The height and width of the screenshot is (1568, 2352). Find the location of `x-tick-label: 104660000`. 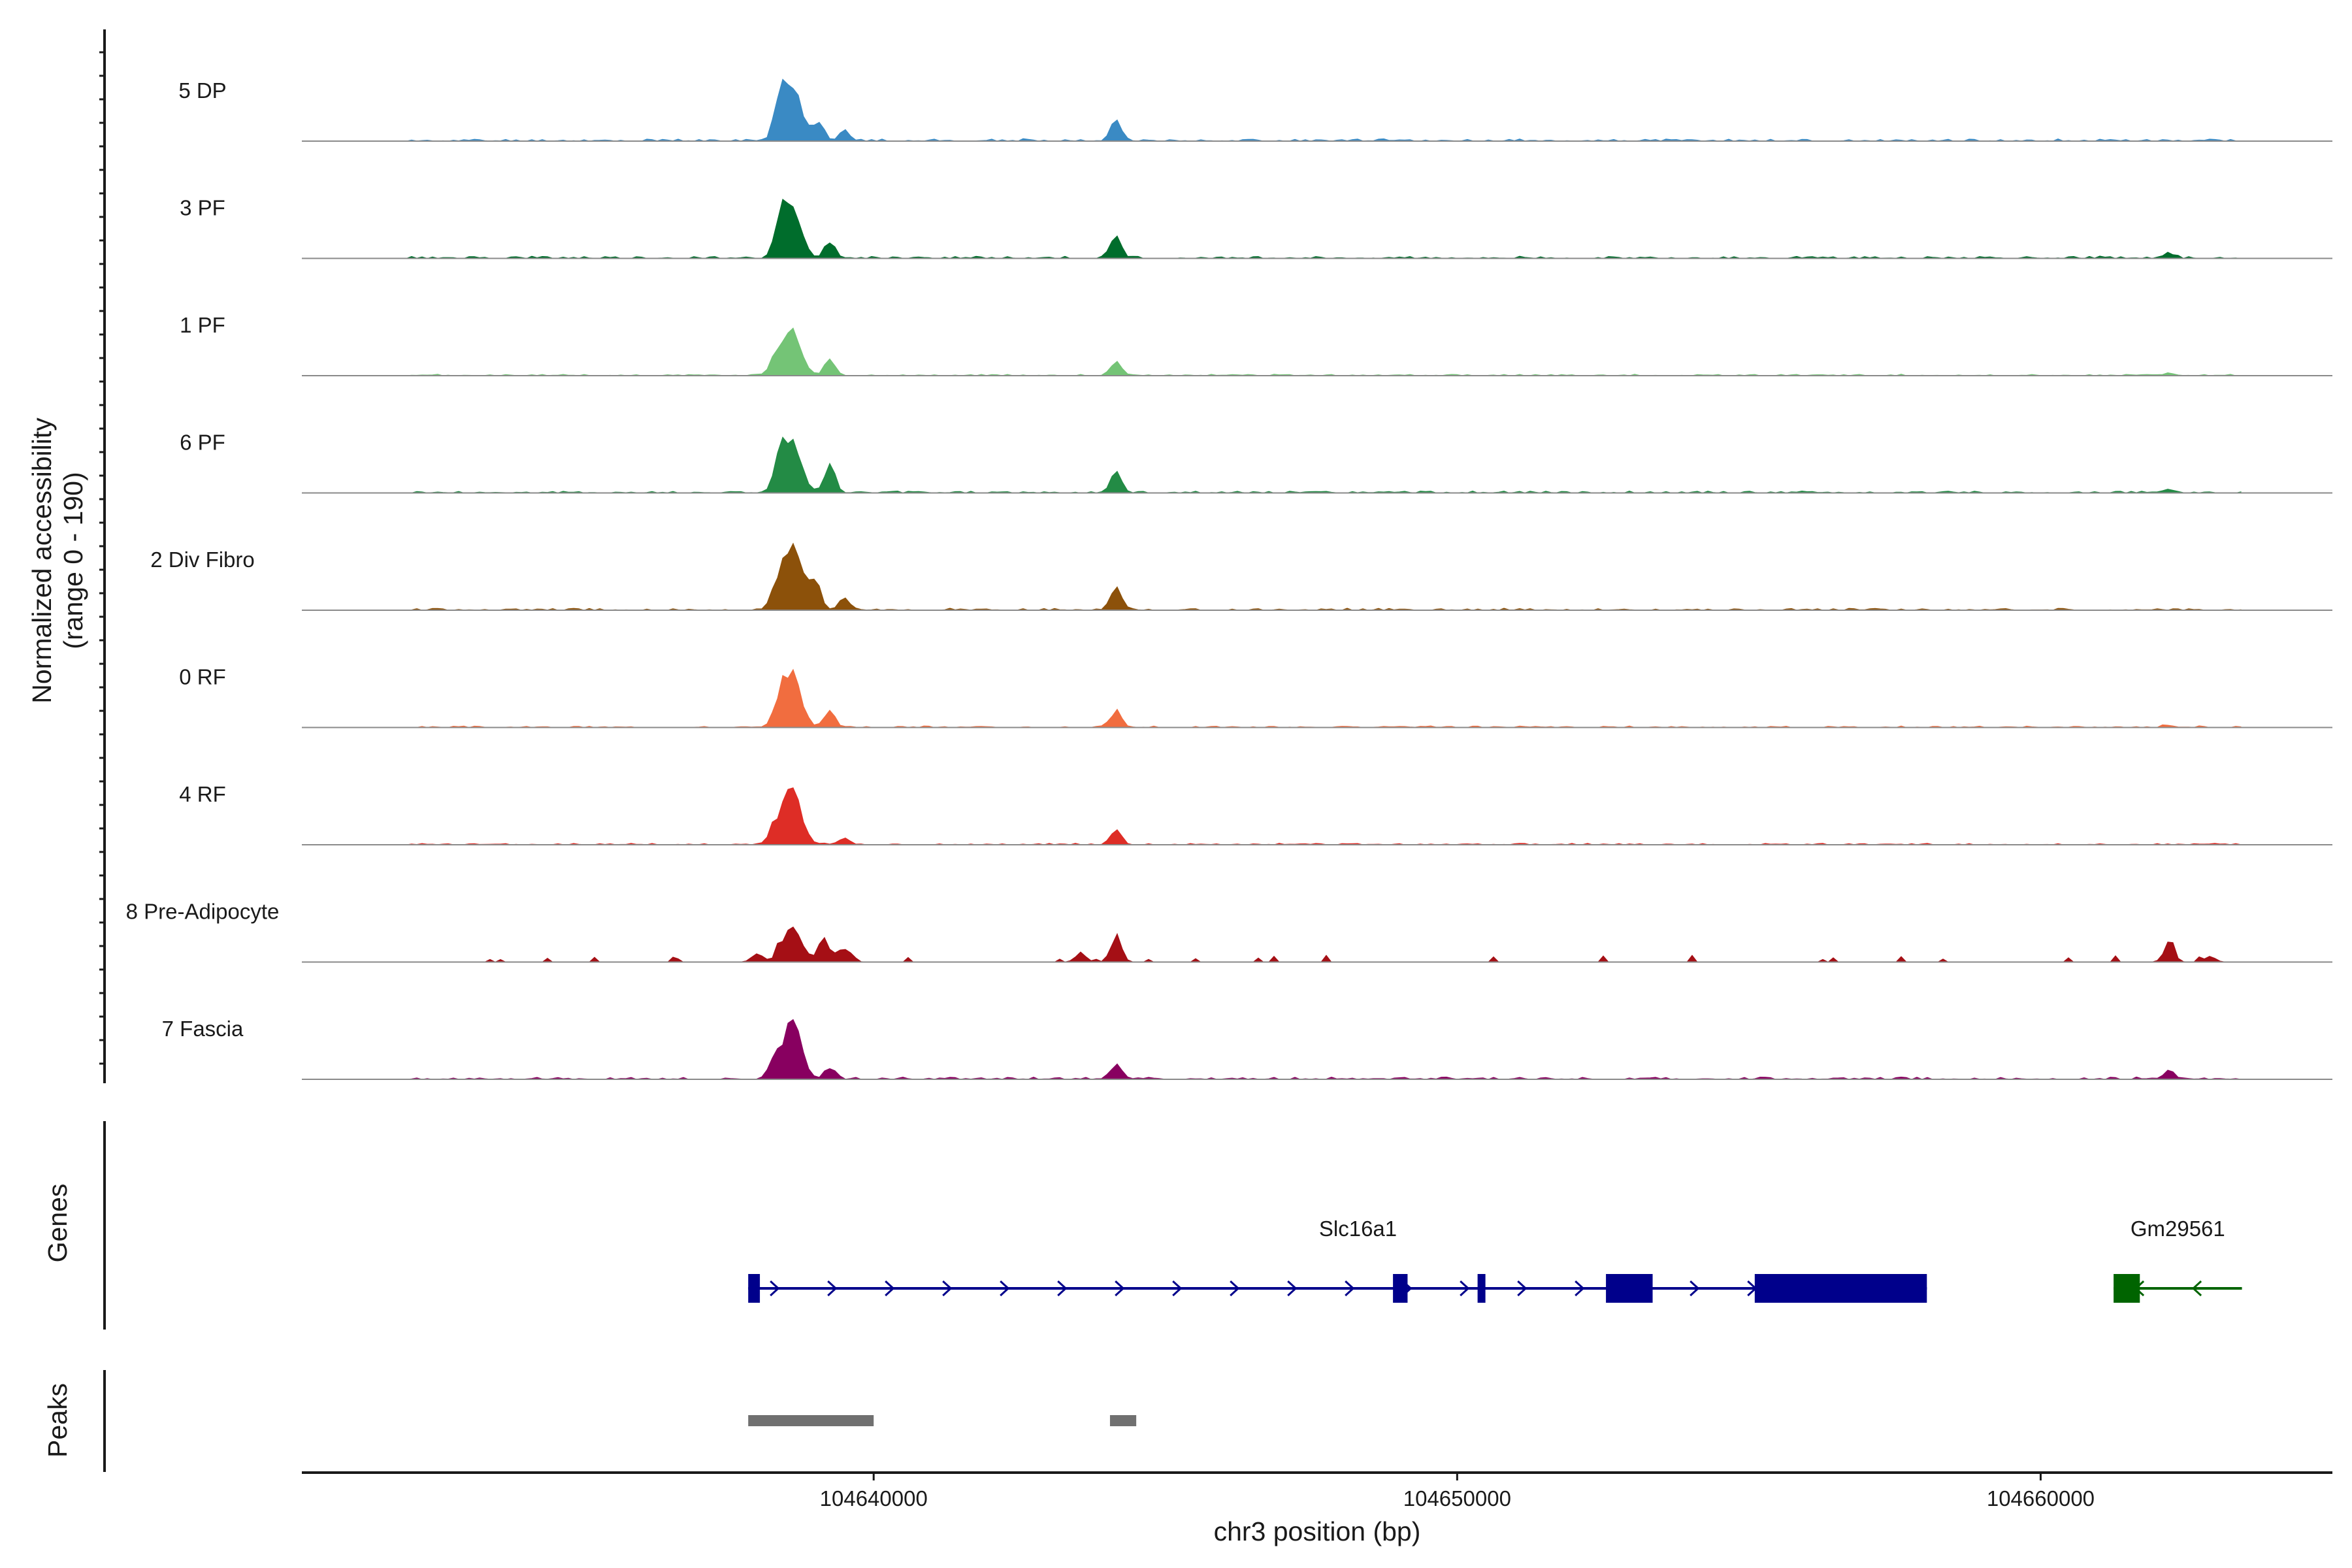

x-tick-label: 104660000 is located at coordinates (2041, 1498).